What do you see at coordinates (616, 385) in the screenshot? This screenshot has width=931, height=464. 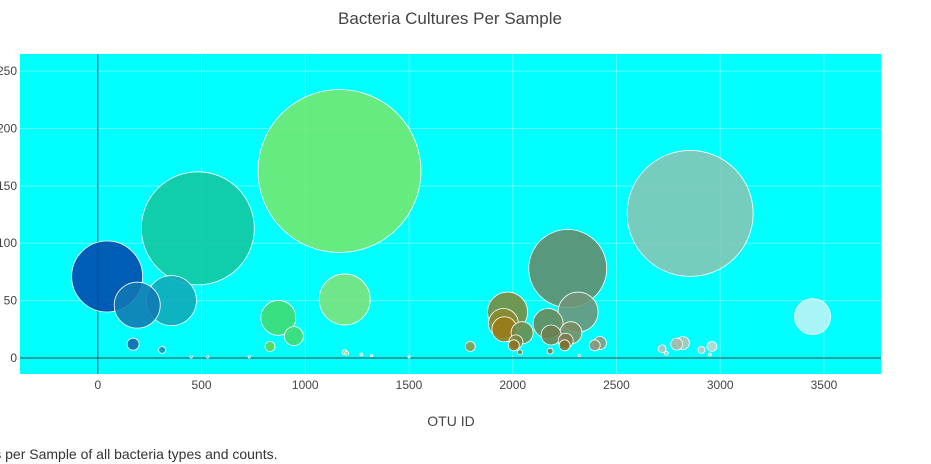 I see `x-tick-label: 2500` at bounding box center [616, 385].